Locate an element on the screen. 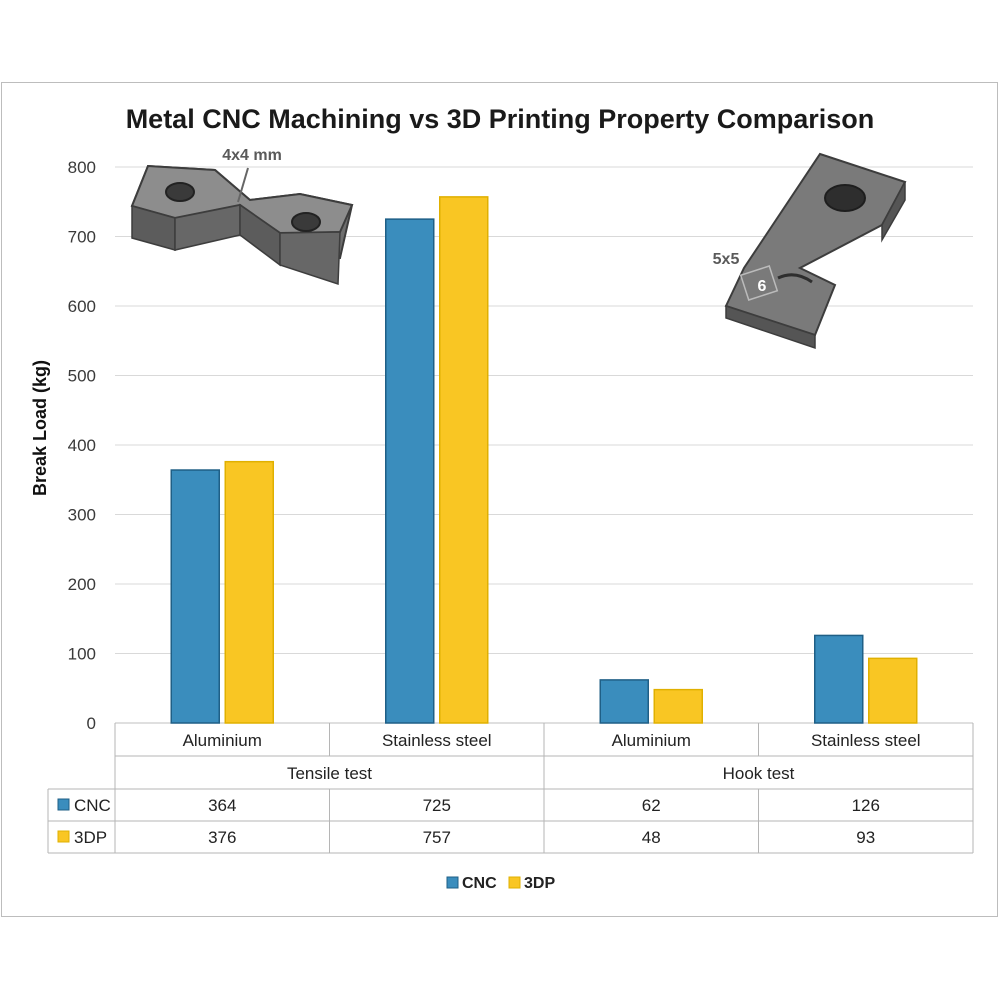 Image resolution: width=1000 pixels, height=1000 pixels. table-series-label: CNC is located at coordinates (92, 805).